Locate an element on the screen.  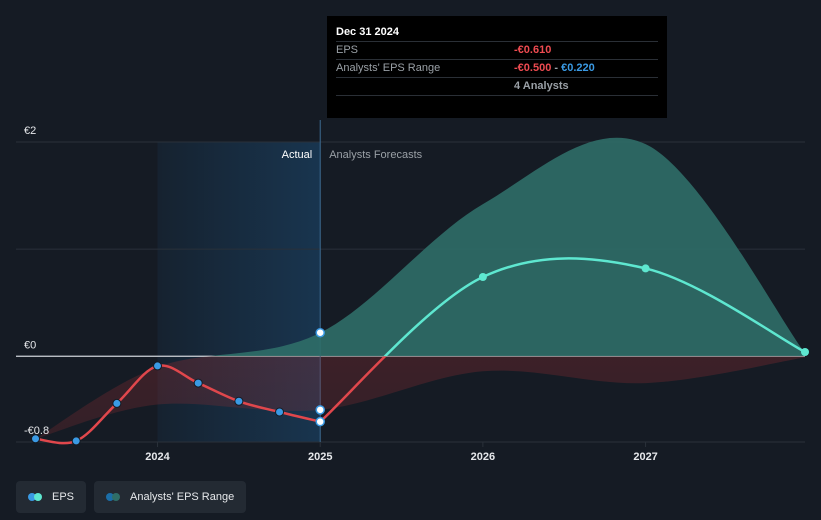
range-band-negative is located at coordinates (420, 397).